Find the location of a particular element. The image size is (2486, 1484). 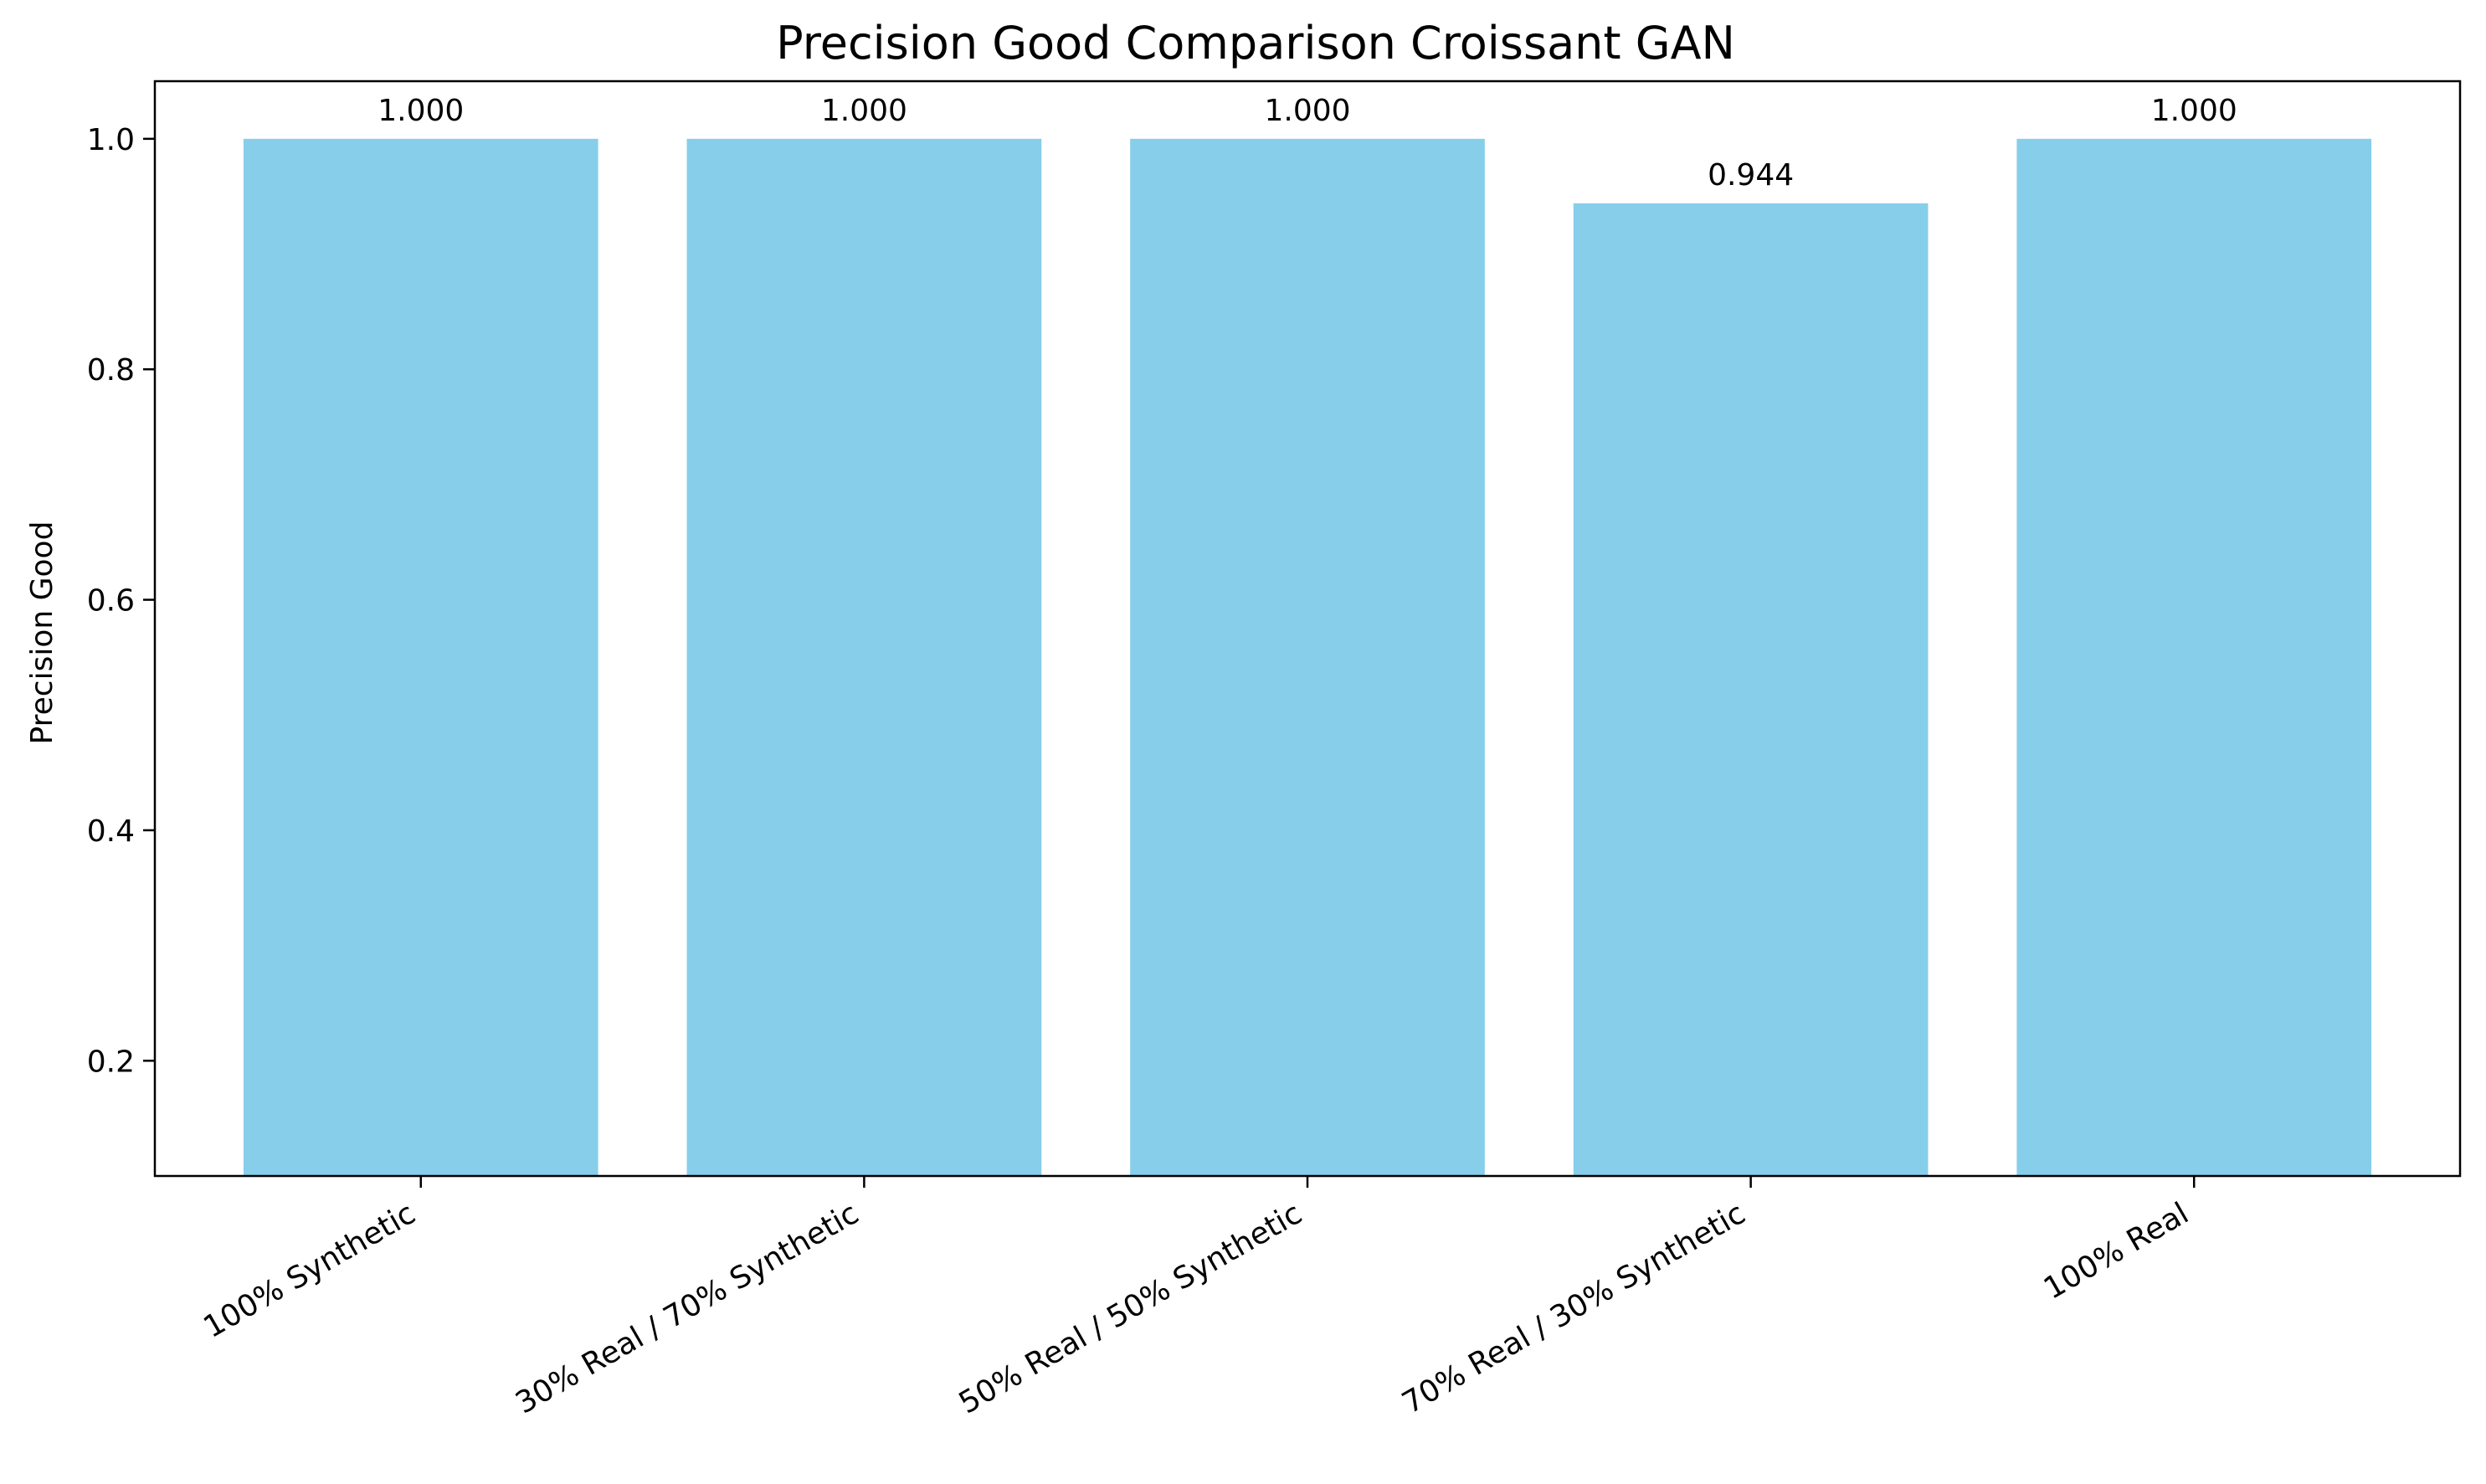

y-tick-label: 1.0 is located at coordinates (111, 140).